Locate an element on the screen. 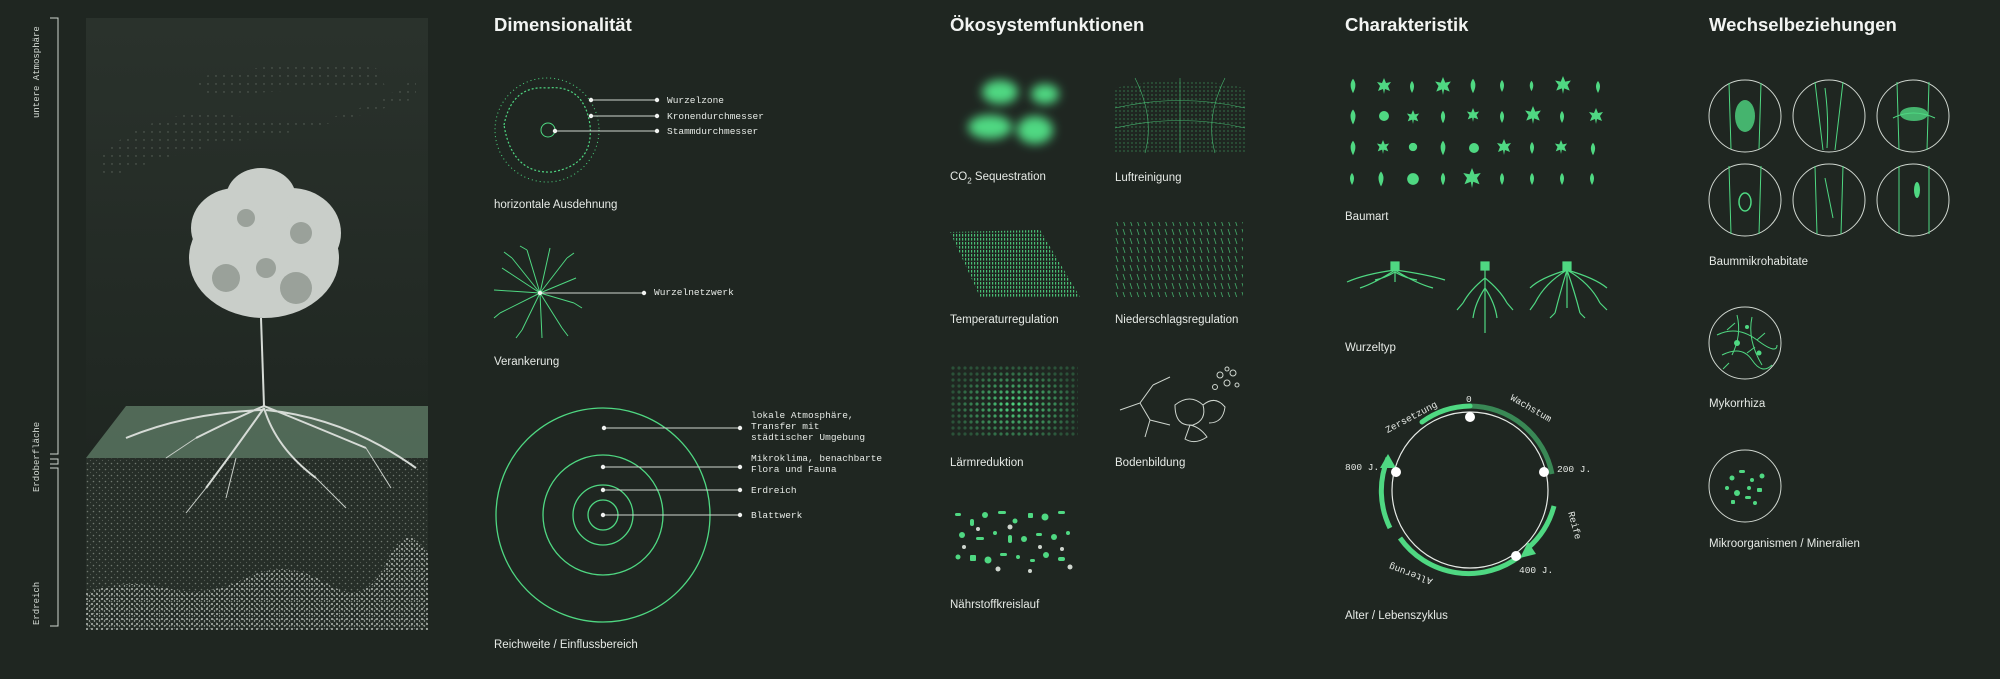  label-line: Mikroklima, benachbarte is located at coordinates (817, 458).